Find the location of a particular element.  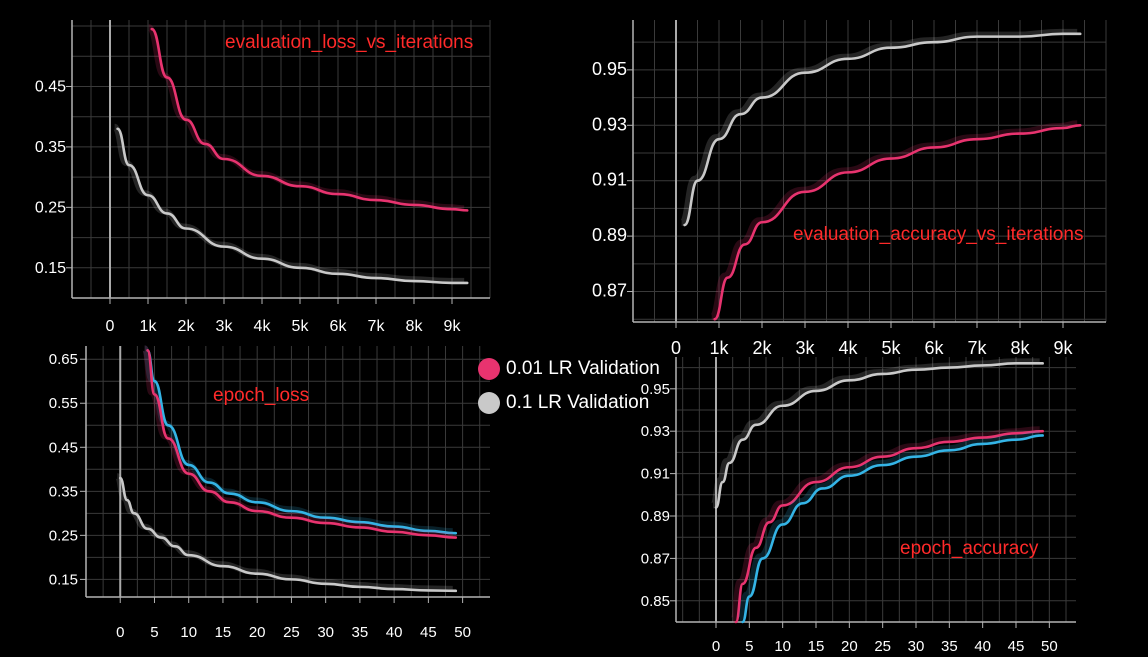

legend-swatch-pink is located at coordinates (489, 369).